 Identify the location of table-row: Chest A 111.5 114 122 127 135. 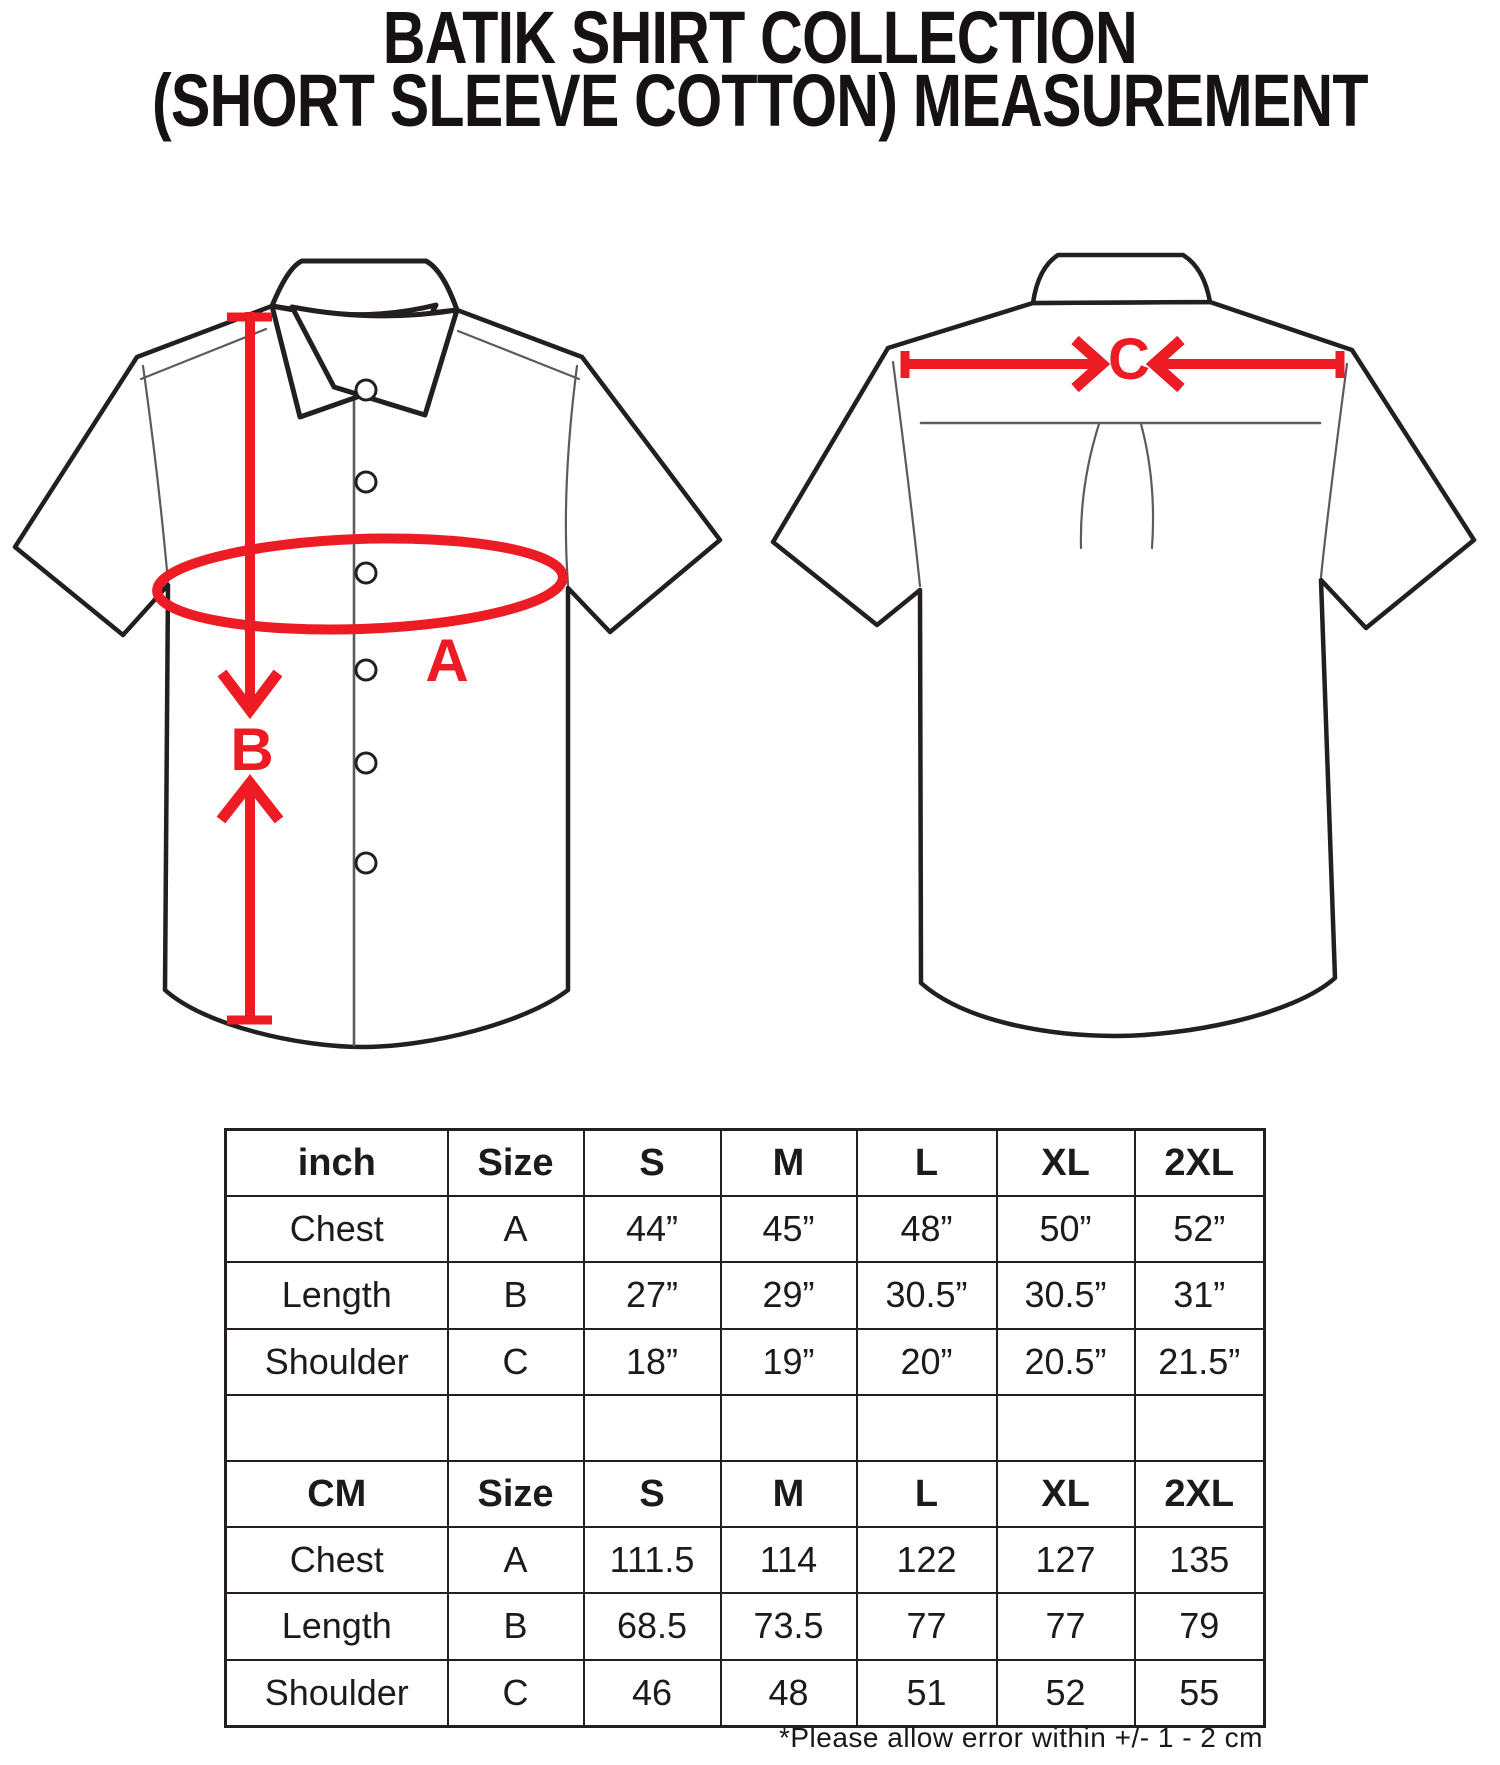
(745, 1560).